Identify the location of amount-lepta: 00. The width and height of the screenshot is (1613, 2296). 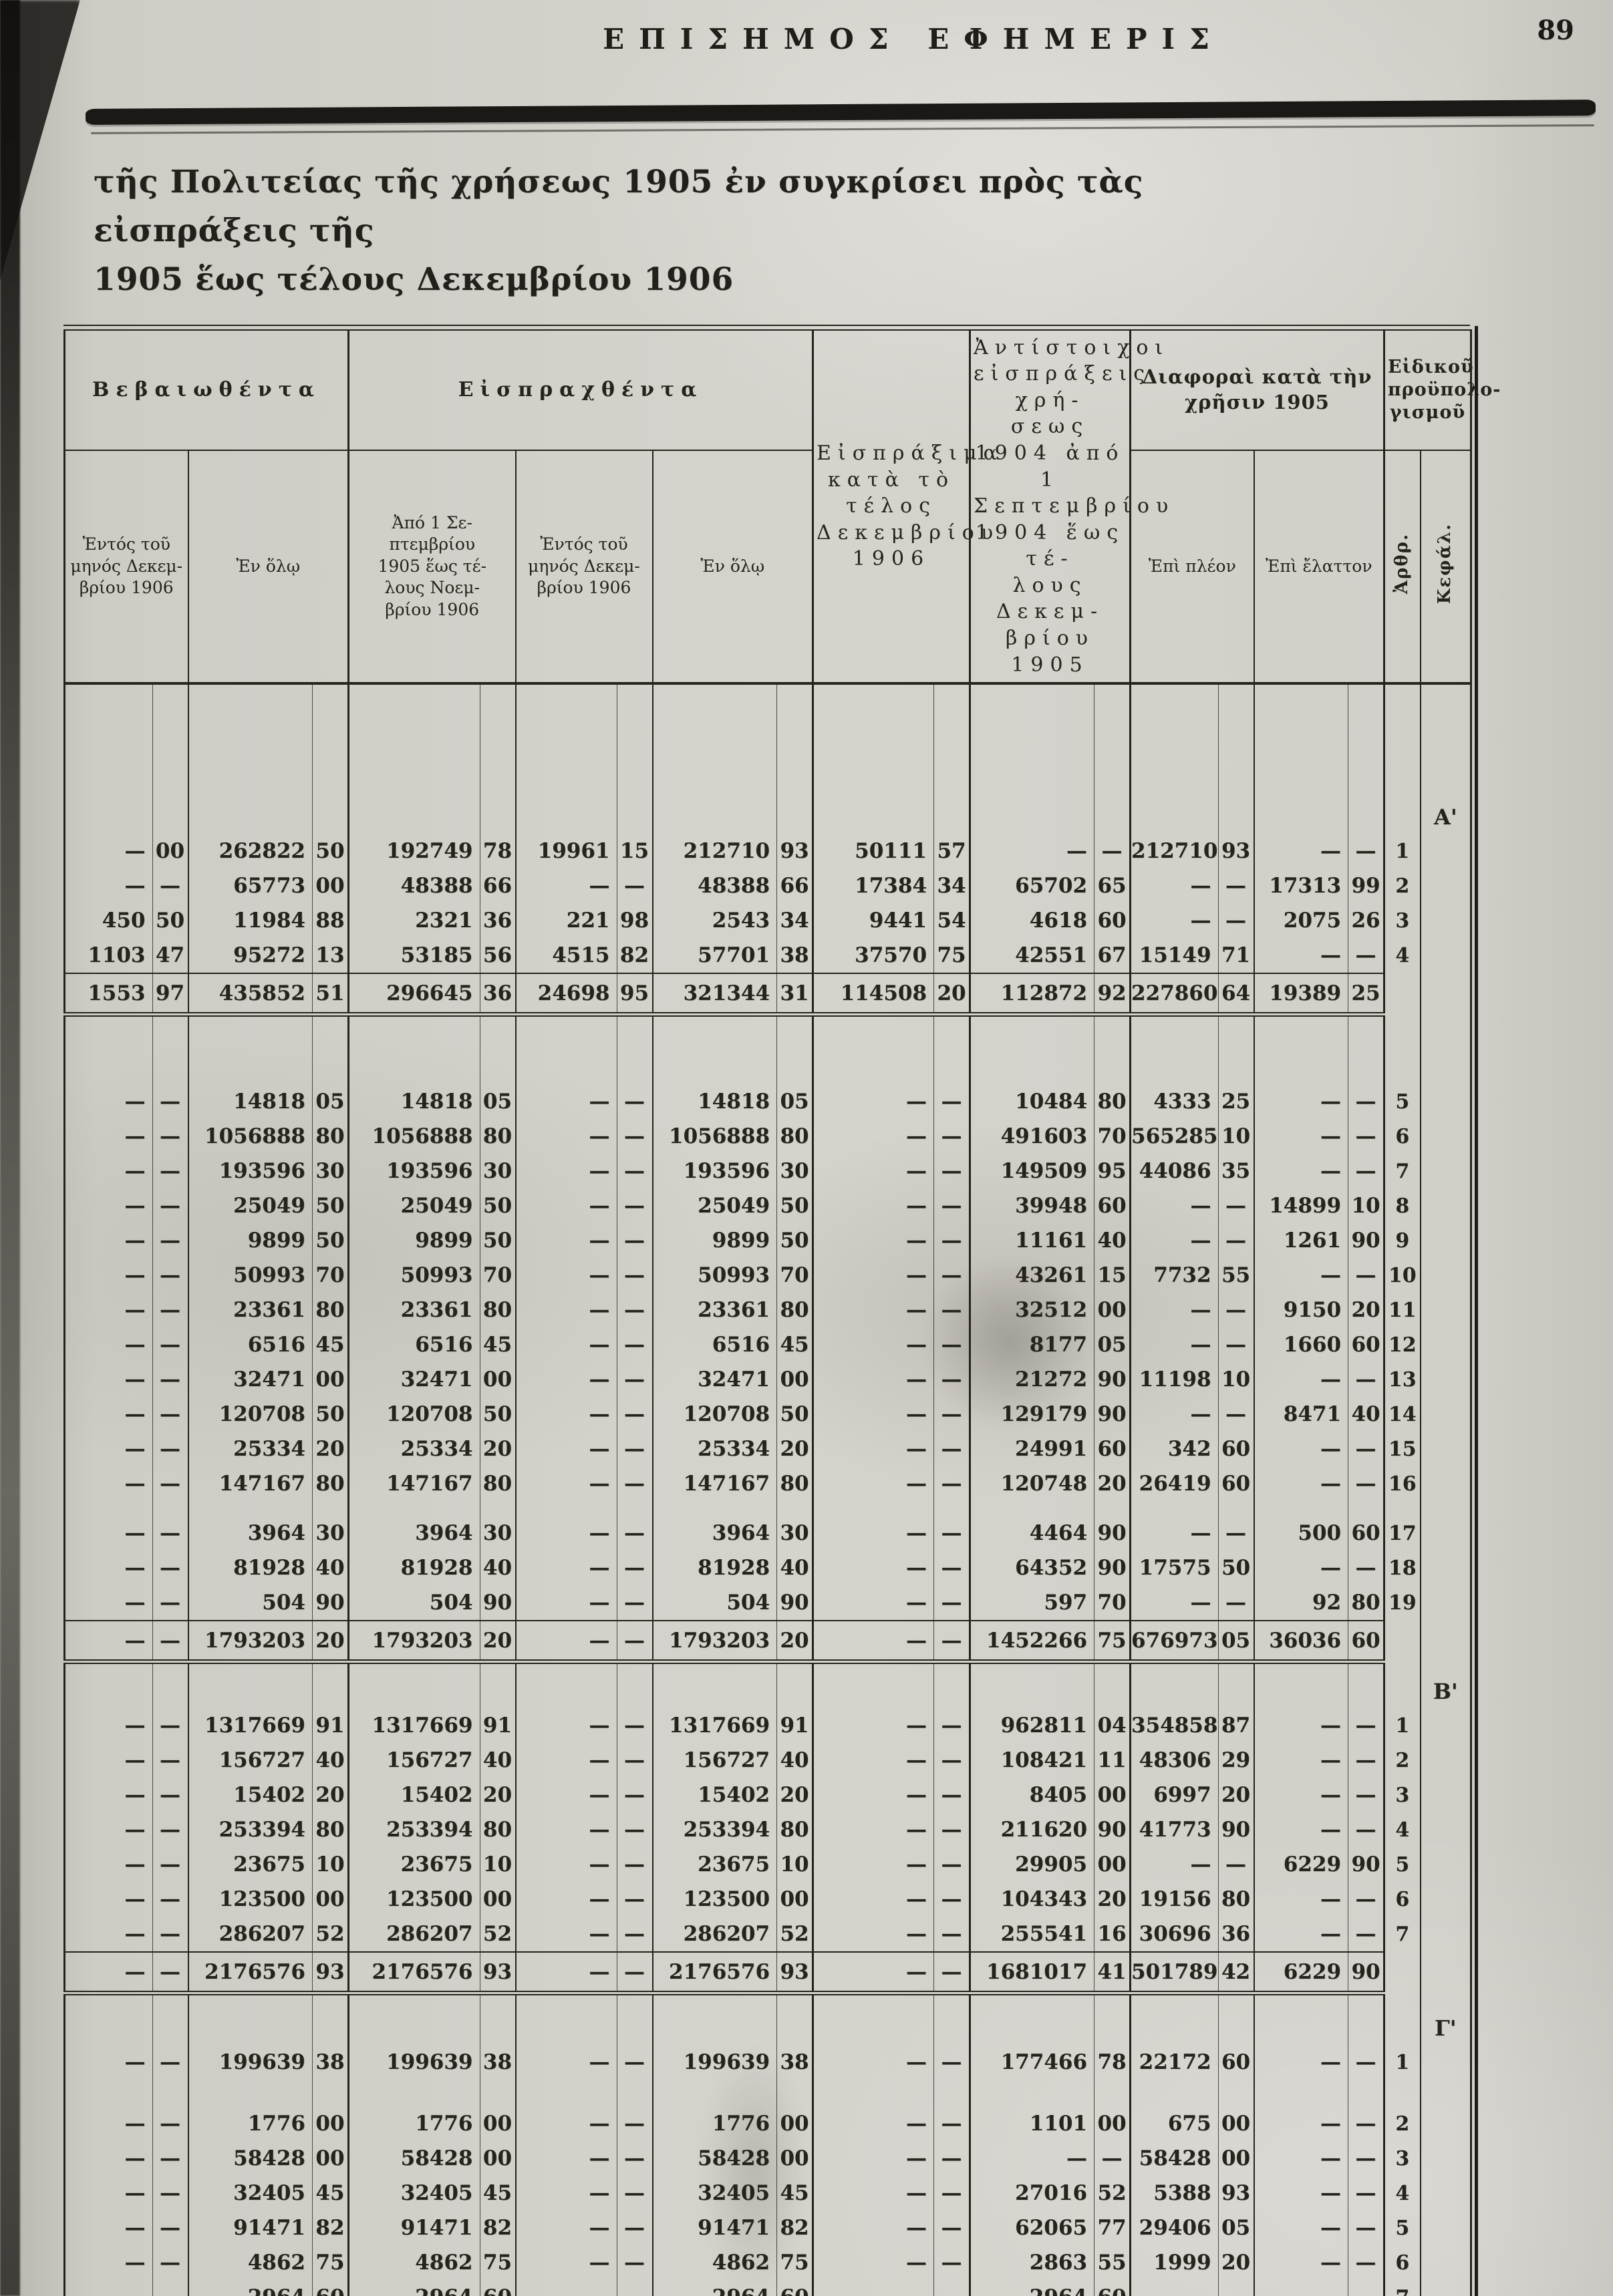
(329, 1380).